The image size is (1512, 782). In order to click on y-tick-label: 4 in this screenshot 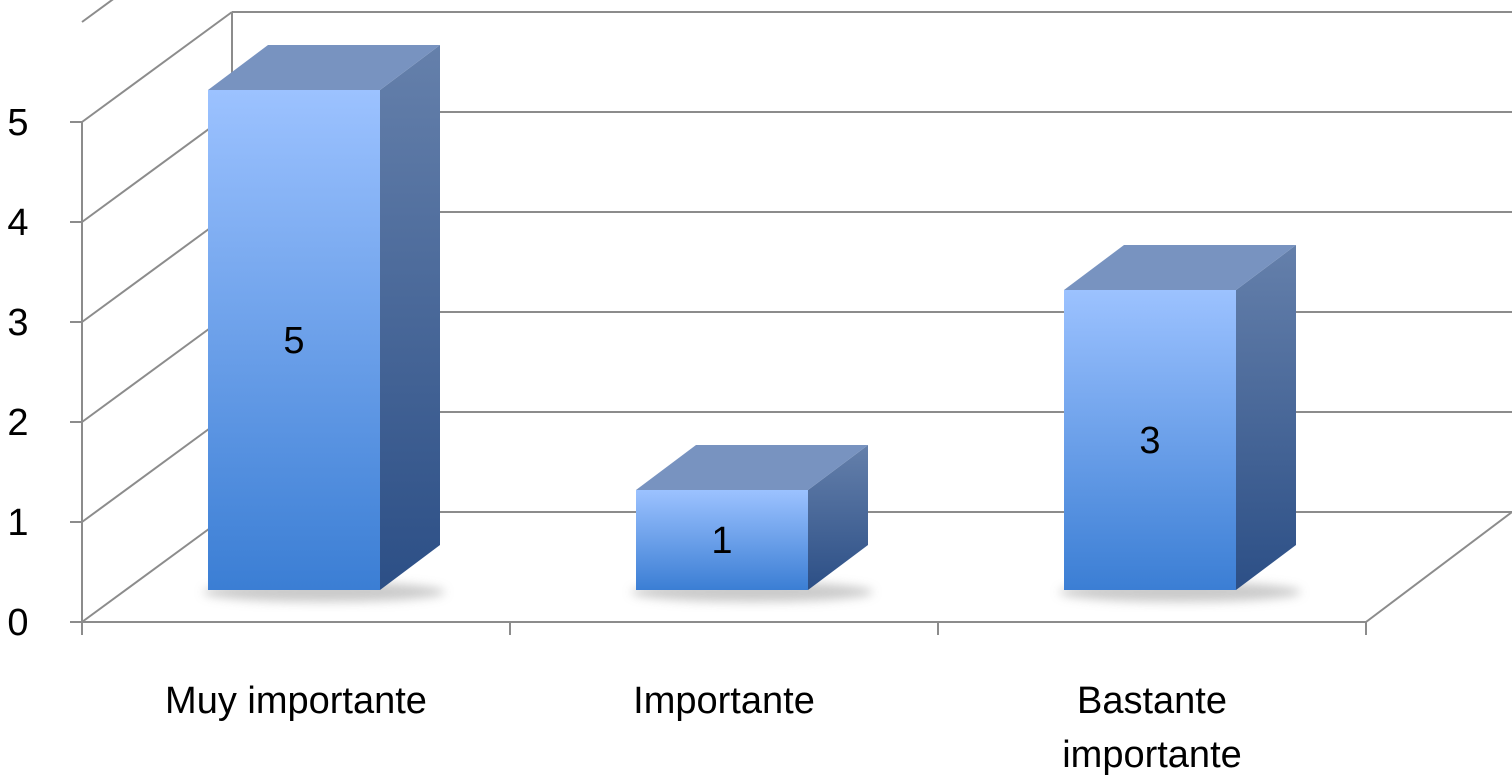, I will do `click(17, 223)`.